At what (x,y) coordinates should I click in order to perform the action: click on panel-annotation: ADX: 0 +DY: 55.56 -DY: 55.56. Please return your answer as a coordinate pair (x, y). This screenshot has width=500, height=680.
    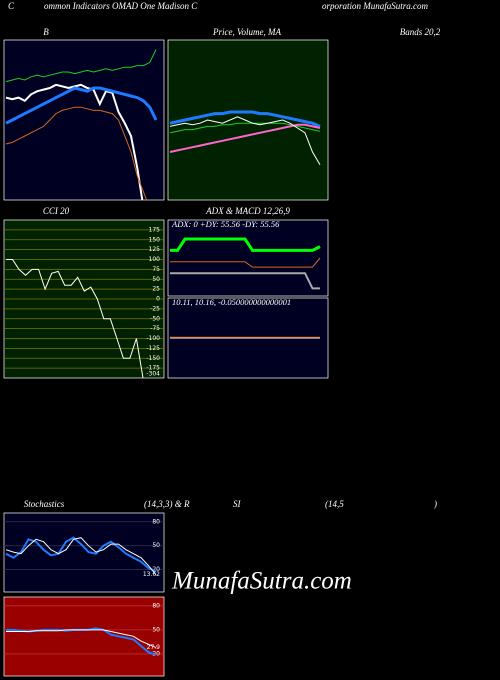
    Looking at the image, I should click on (225, 224).